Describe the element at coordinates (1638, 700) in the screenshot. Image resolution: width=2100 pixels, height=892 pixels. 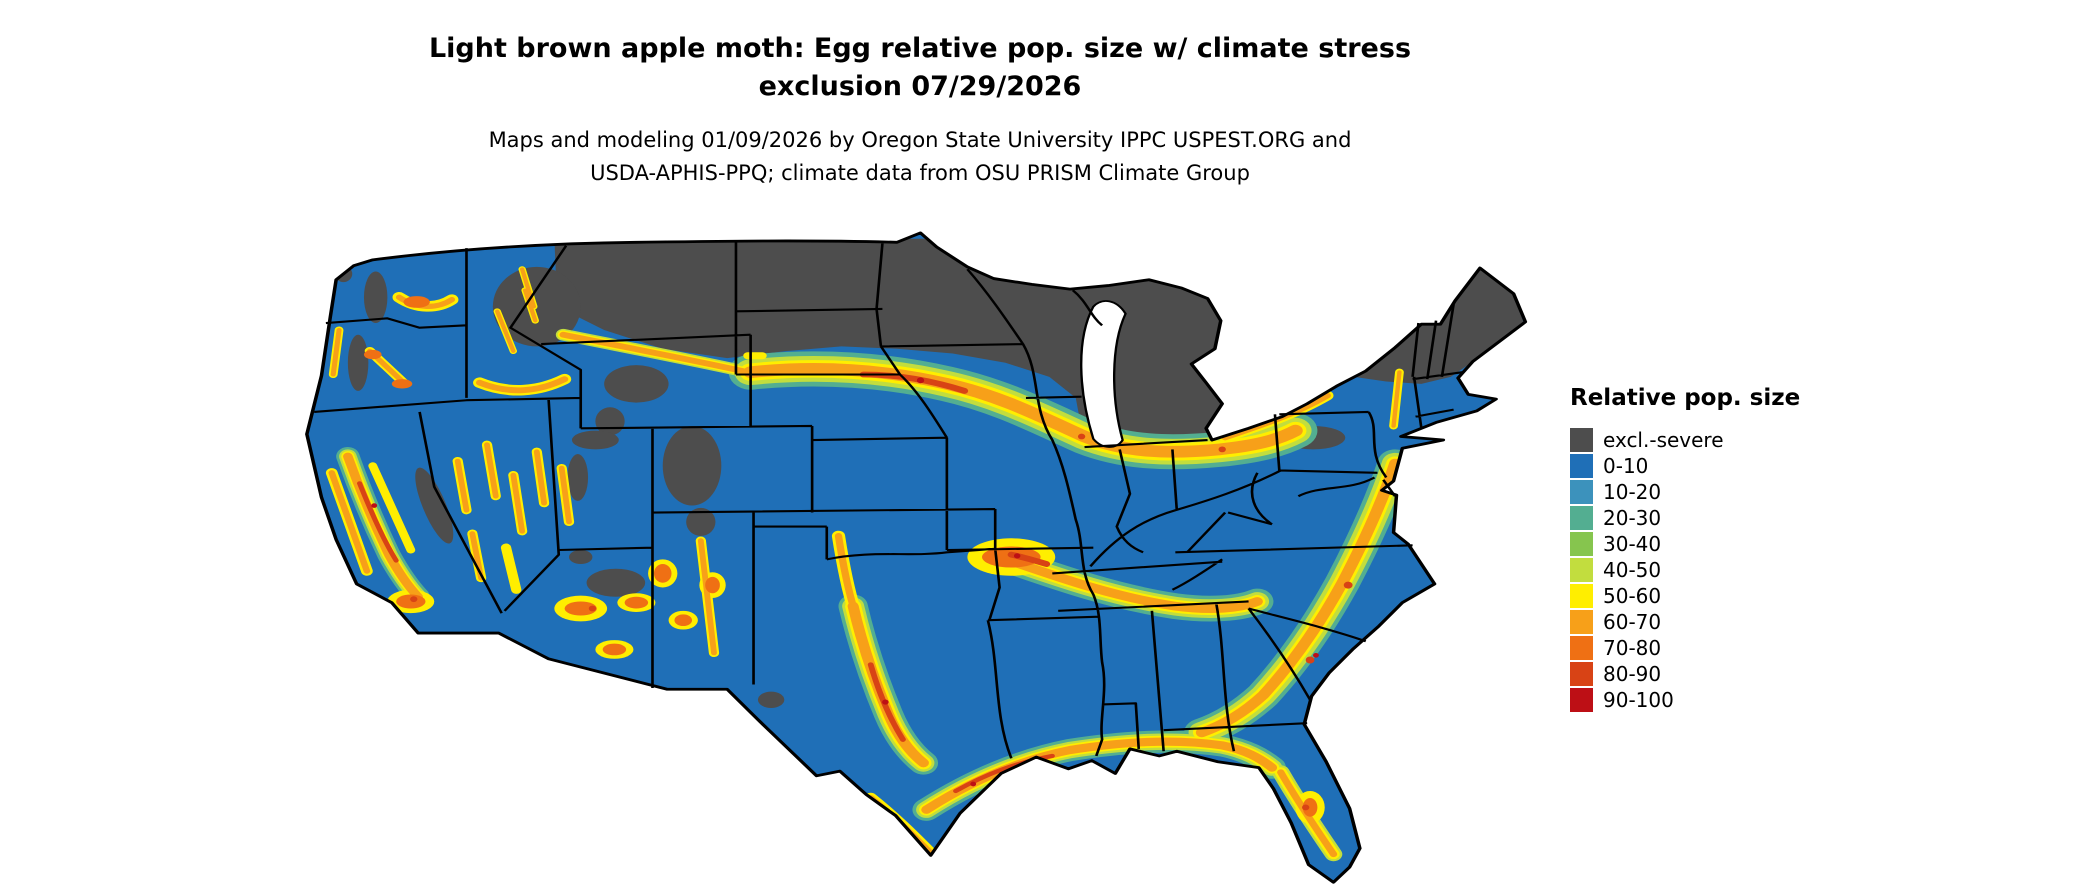
I see `legend-item-label: 90-100` at that location.